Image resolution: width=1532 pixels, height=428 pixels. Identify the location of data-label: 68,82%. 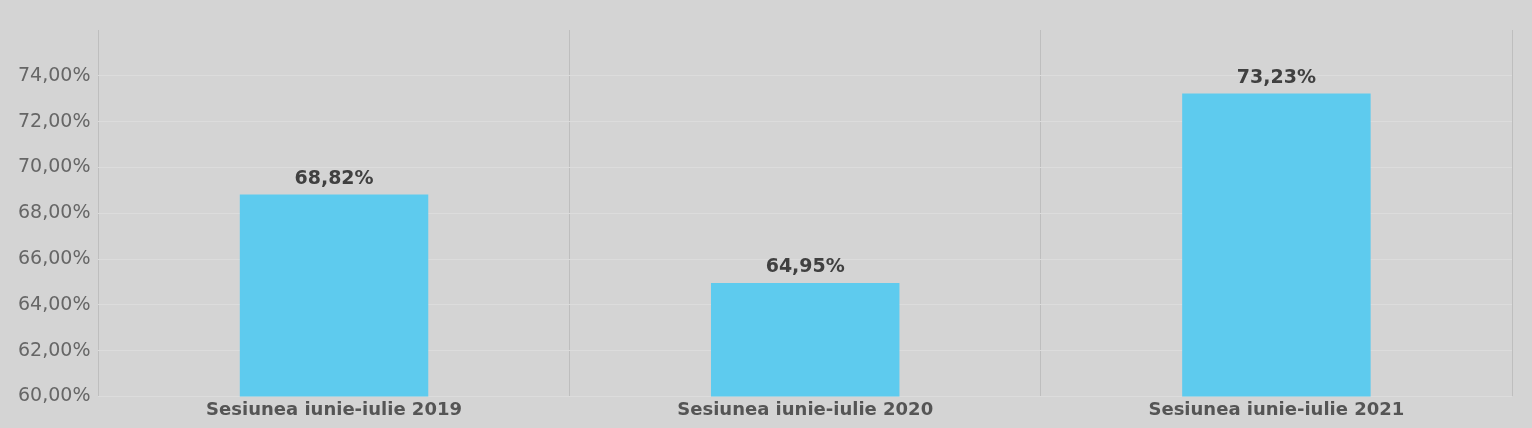
(334, 176).